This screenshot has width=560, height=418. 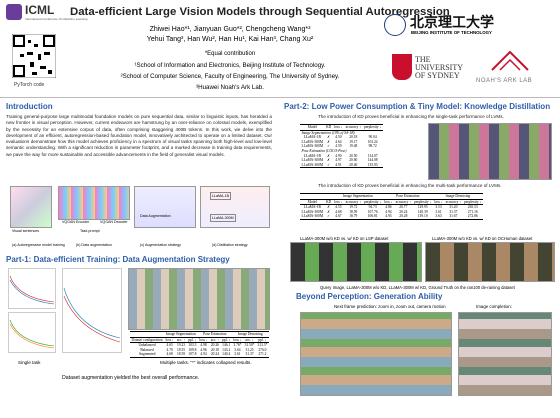 I want to click on figure-label: LLaMA-1B, so click(x=220, y=196).